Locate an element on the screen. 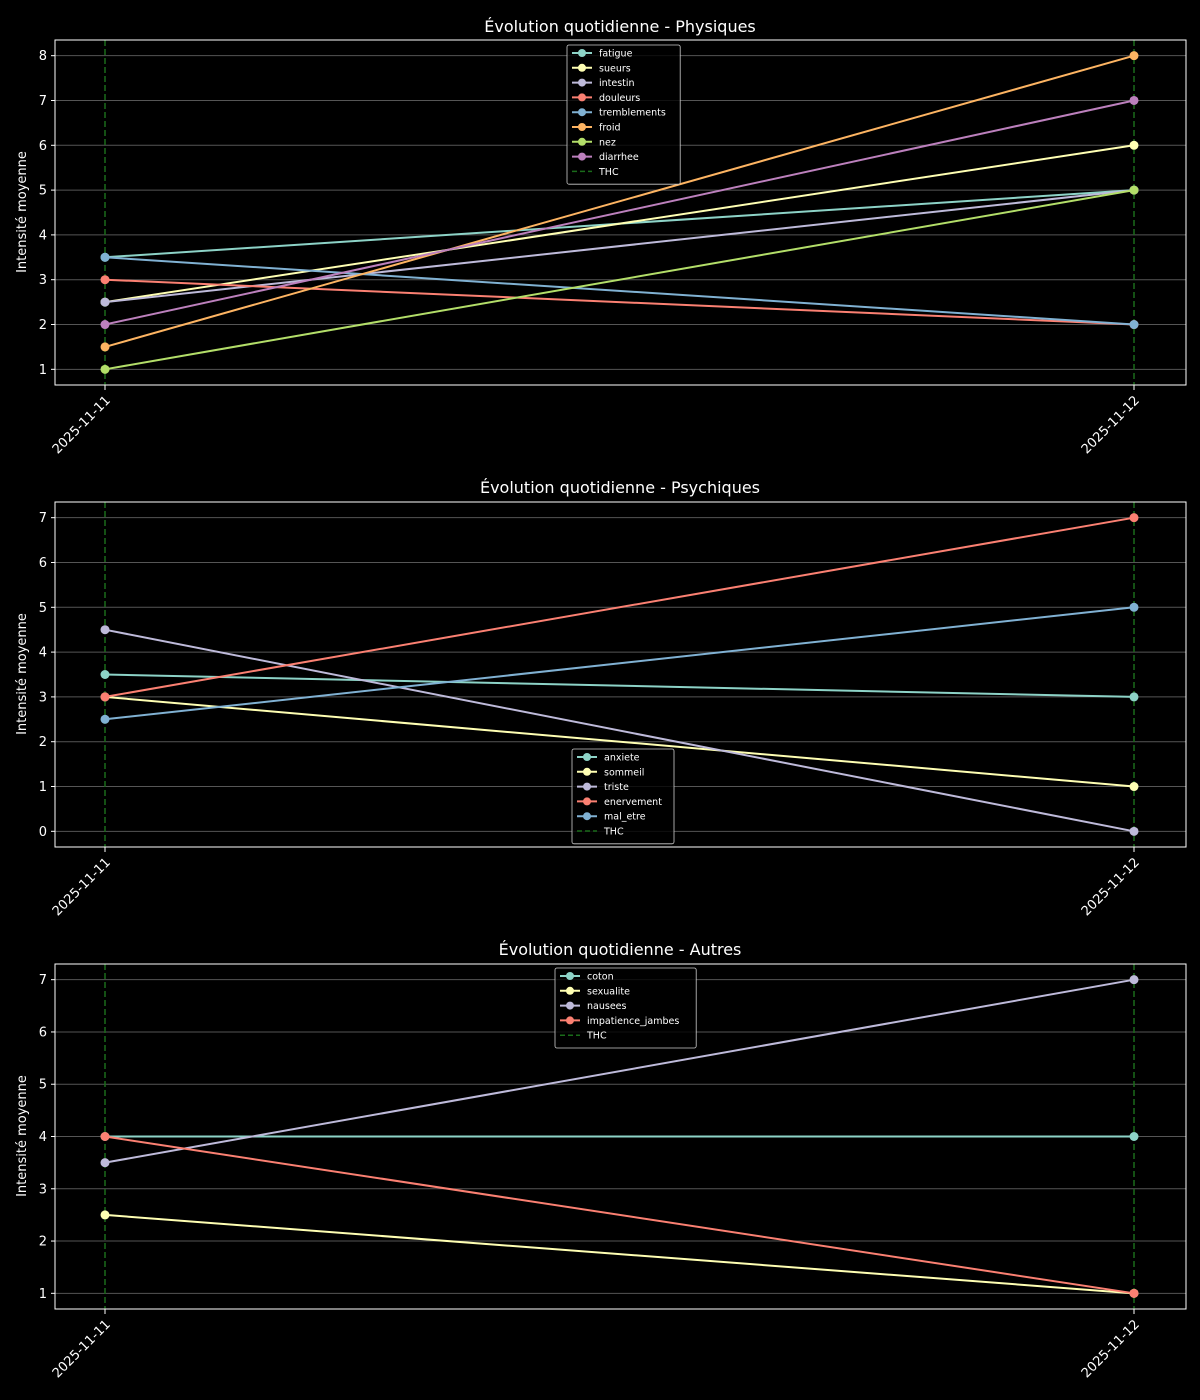 The image size is (1200, 1400). series-line-sommeil is located at coordinates (619, 741).